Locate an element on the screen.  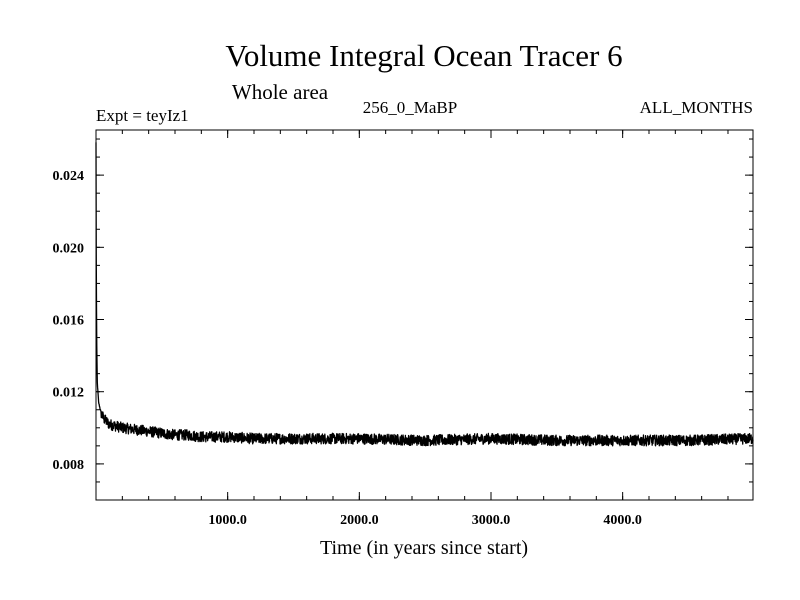
y-tick-label: 0.024 is located at coordinates (69, 176).